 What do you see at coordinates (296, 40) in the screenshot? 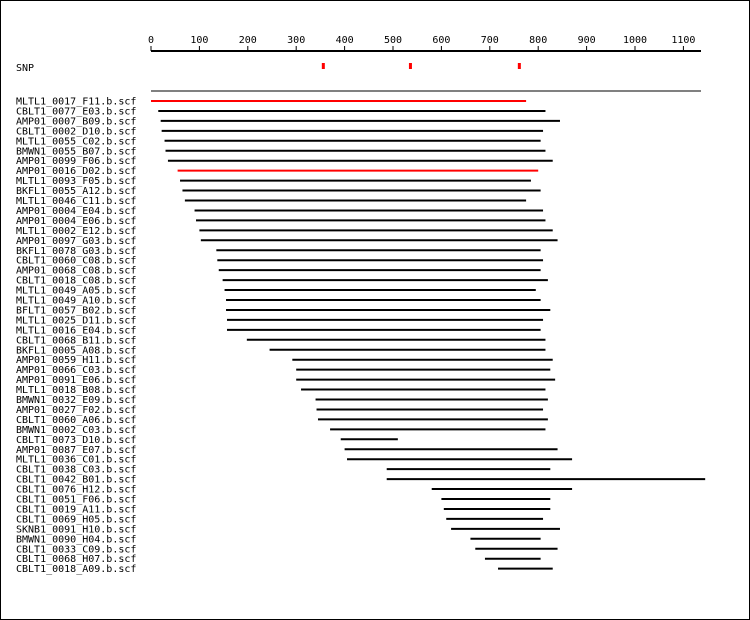
I see `axis-tick-label: 300` at bounding box center [296, 40].